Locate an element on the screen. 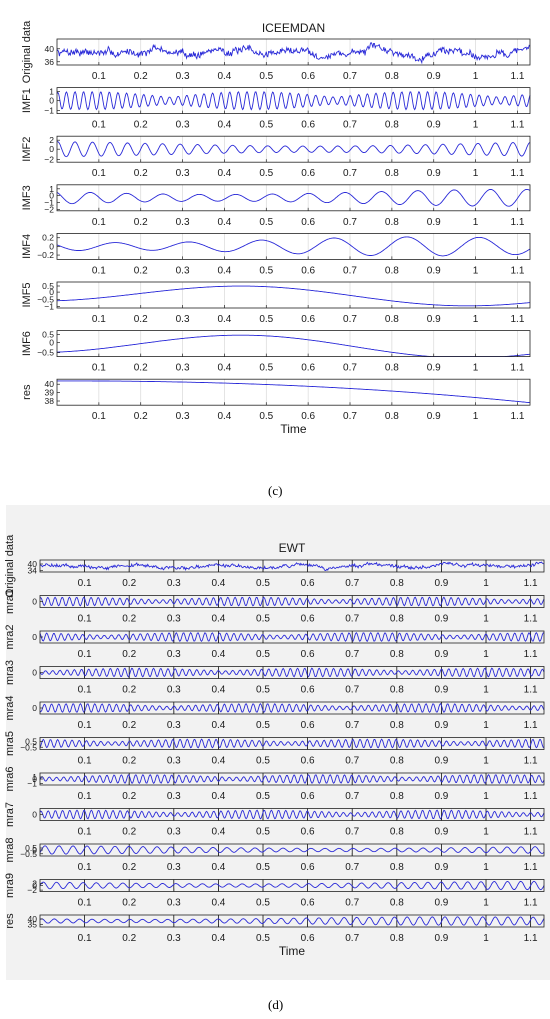 This screenshot has height=1019, width=550. y-axis-label: mra7 is located at coordinates (10, 814).